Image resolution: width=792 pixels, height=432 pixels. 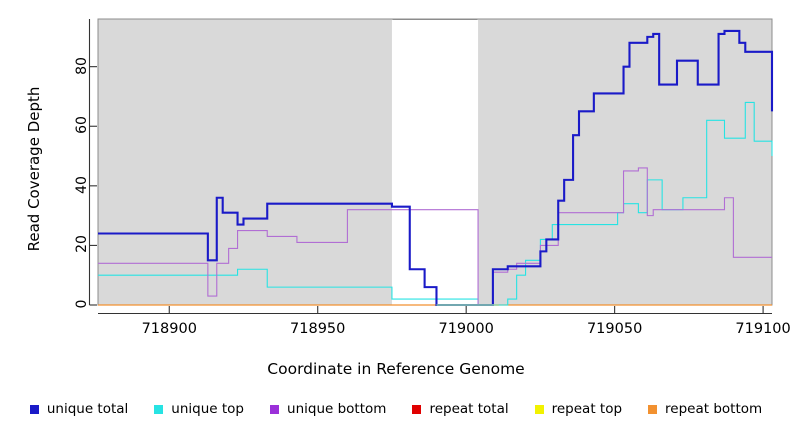 I want to click on y-tick-label-0: 0, so click(x=82, y=304).